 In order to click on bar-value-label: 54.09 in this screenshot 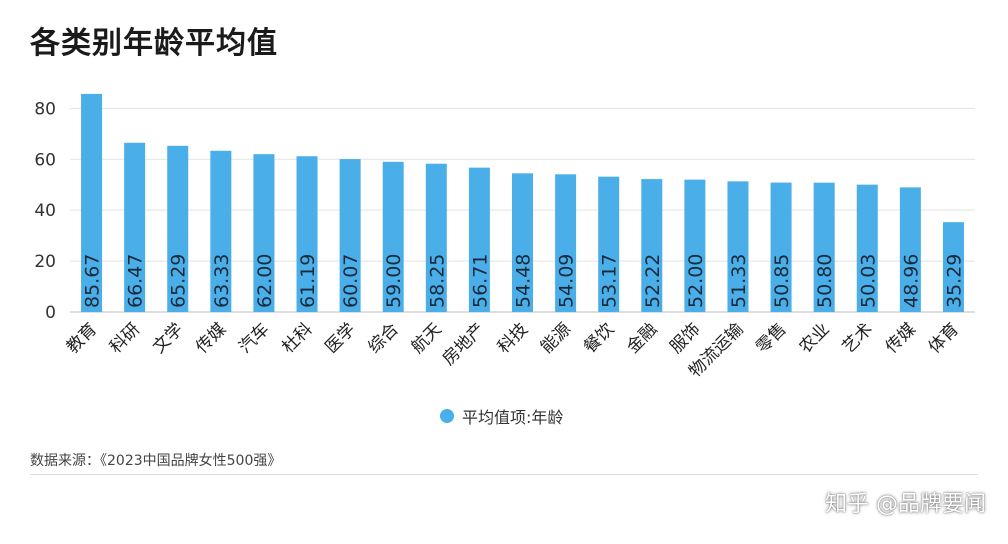, I will do `click(567, 281)`.